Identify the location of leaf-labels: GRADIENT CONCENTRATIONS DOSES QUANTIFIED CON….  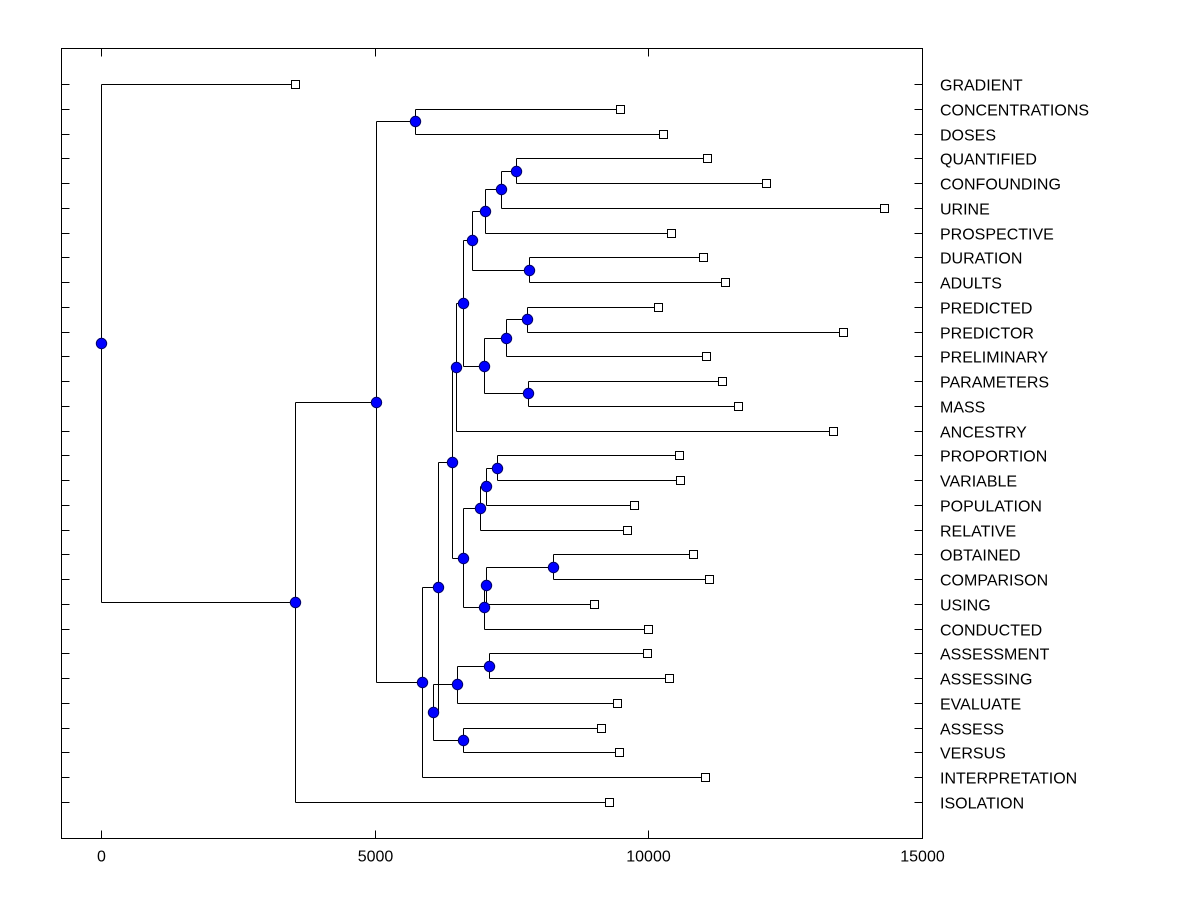
(1014, 445).